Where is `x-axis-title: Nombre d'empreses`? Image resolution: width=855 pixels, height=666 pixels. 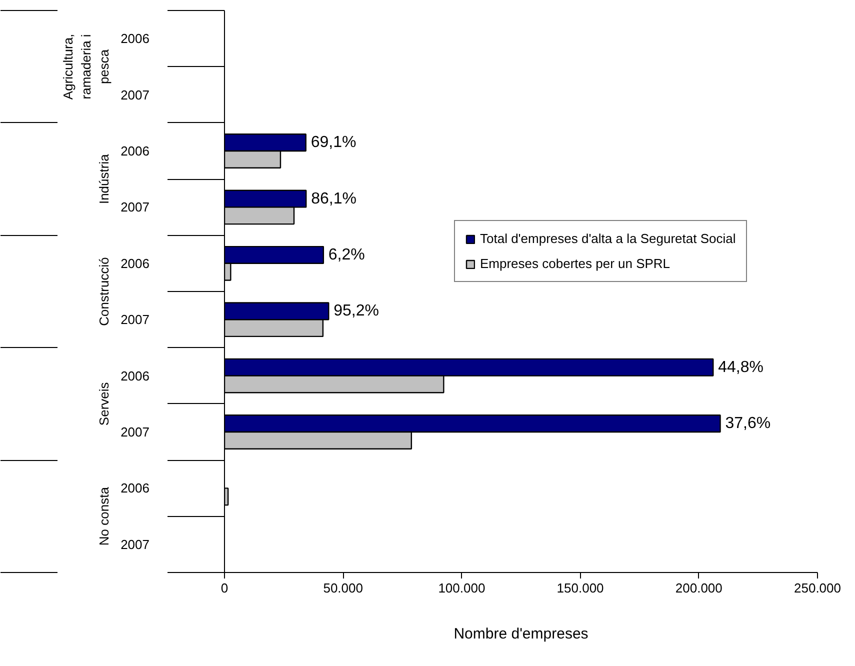 x-axis-title: Nombre d'empreses is located at coordinates (521, 634).